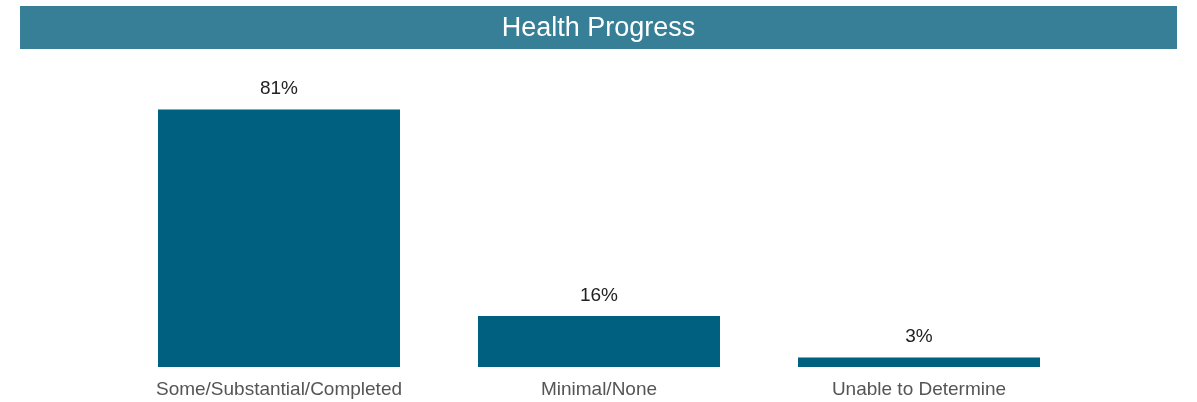  What do you see at coordinates (919, 388) in the screenshot?
I see `x-tick-label: Unable to Determine` at bounding box center [919, 388].